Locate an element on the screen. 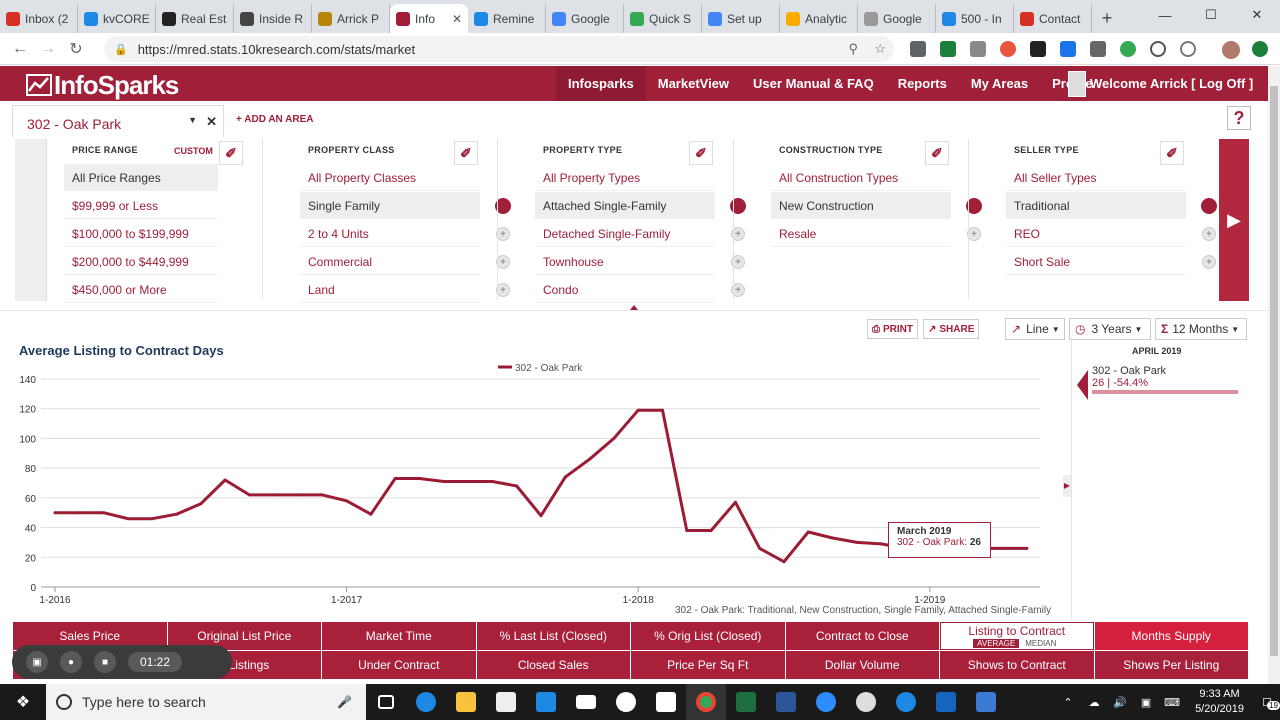 The image size is (1280, 720). browser-tab: Inside R is located at coordinates (273, 18).